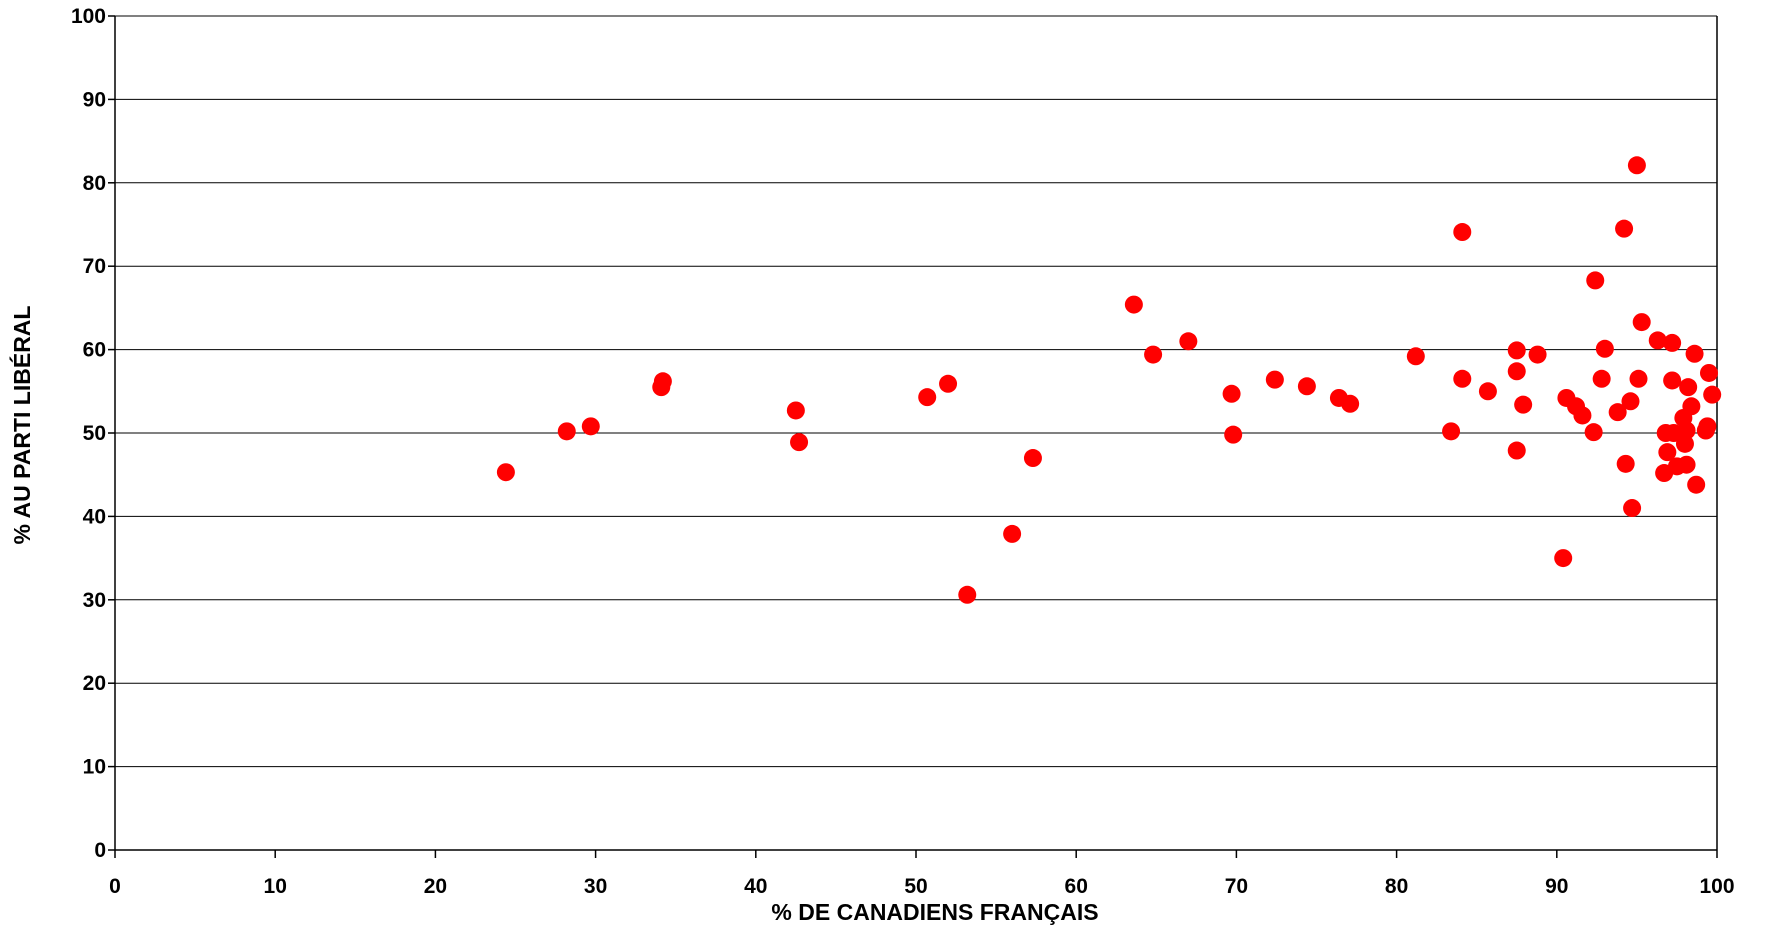  I want to click on y-tick-label: 80, so click(94, 183).